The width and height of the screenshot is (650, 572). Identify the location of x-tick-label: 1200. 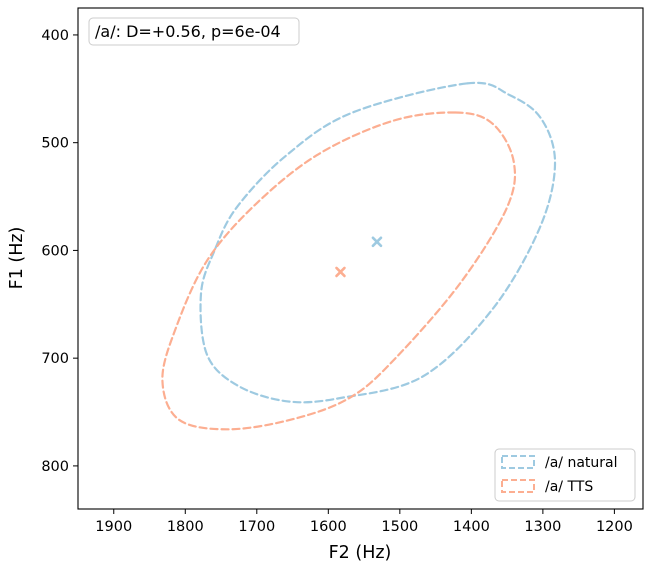
(614, 527).